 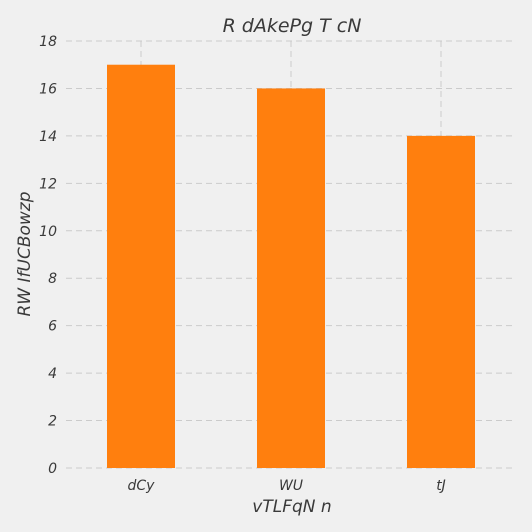 What do you see at coordinates (25, 253) in the screenshot?
I see `y-axis-label: RW IfUCBowzp` at bounding box center [25, 253].